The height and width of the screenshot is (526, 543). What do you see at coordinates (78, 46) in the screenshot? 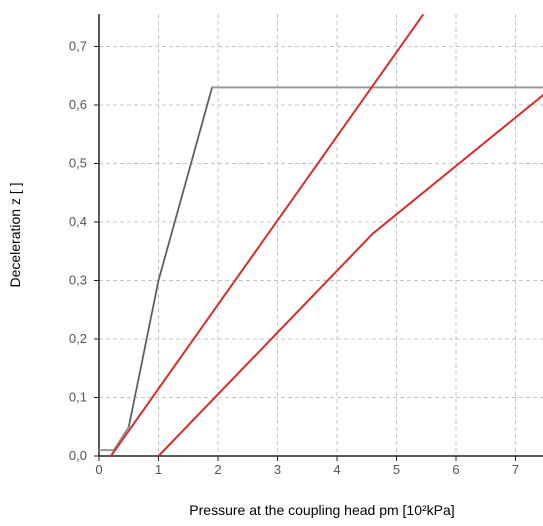
I see `y-tick-label: 0,7` at bounding box center [78, 46].